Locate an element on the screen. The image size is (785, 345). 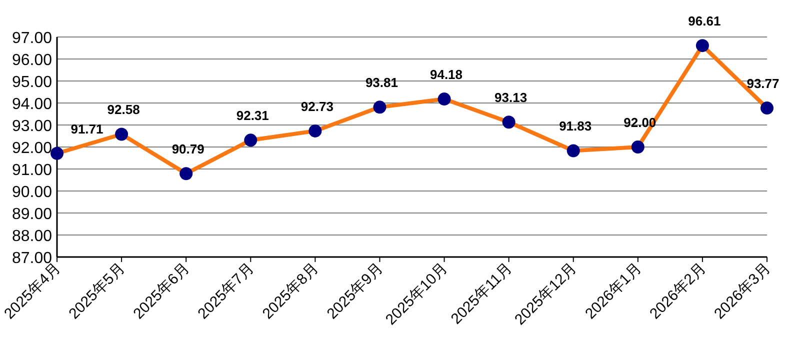
y-tick-label: 93.00 is located at coordinates (32, 126).